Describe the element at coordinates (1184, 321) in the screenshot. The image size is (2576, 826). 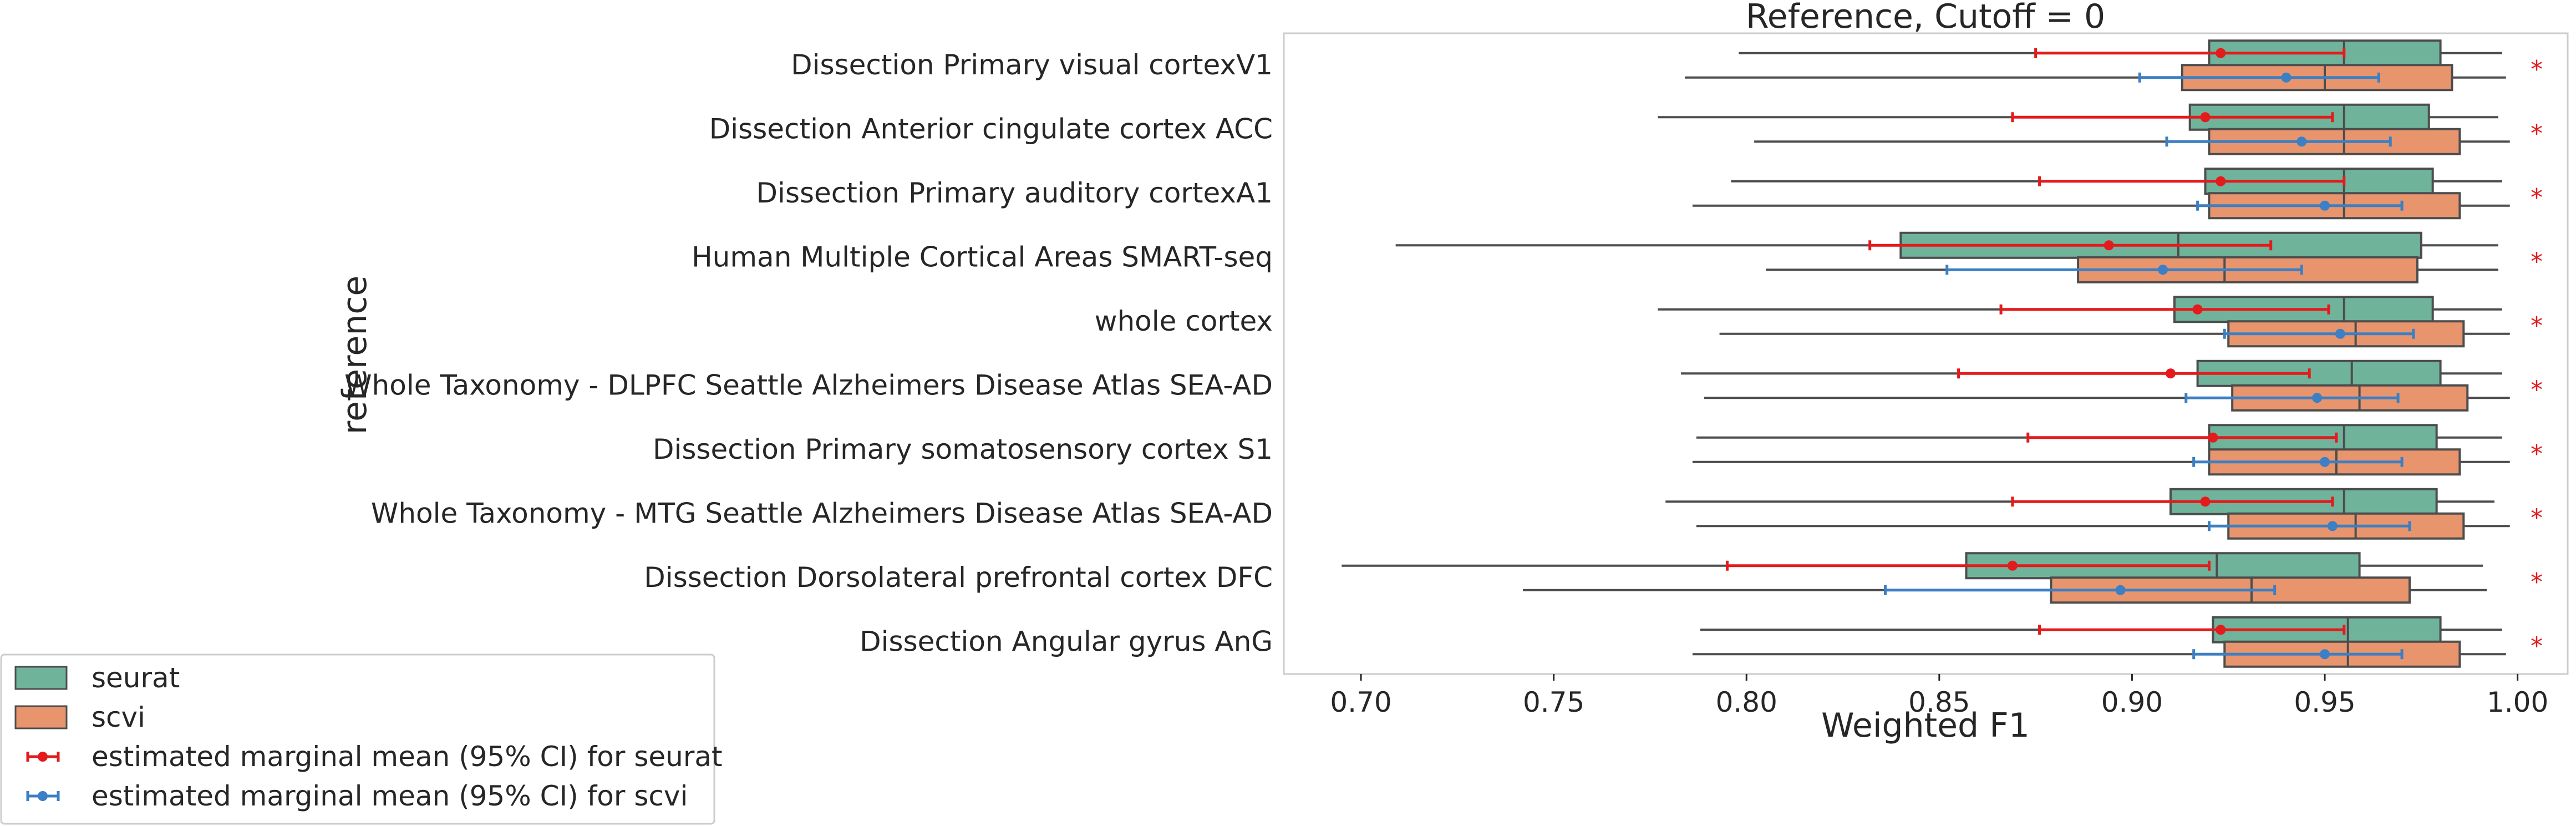
I see `y-tick-label: whole cortex` at that location.